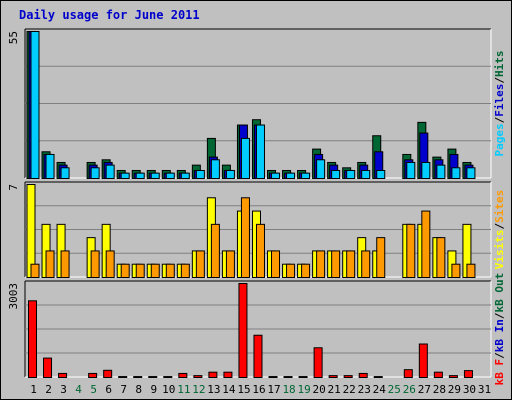 This screenshot has width=512, height=401. What do you see at coordinates (198, 389) in the screenshot?
I see `x-tick-label: 12` at bounding box center [198, 389].